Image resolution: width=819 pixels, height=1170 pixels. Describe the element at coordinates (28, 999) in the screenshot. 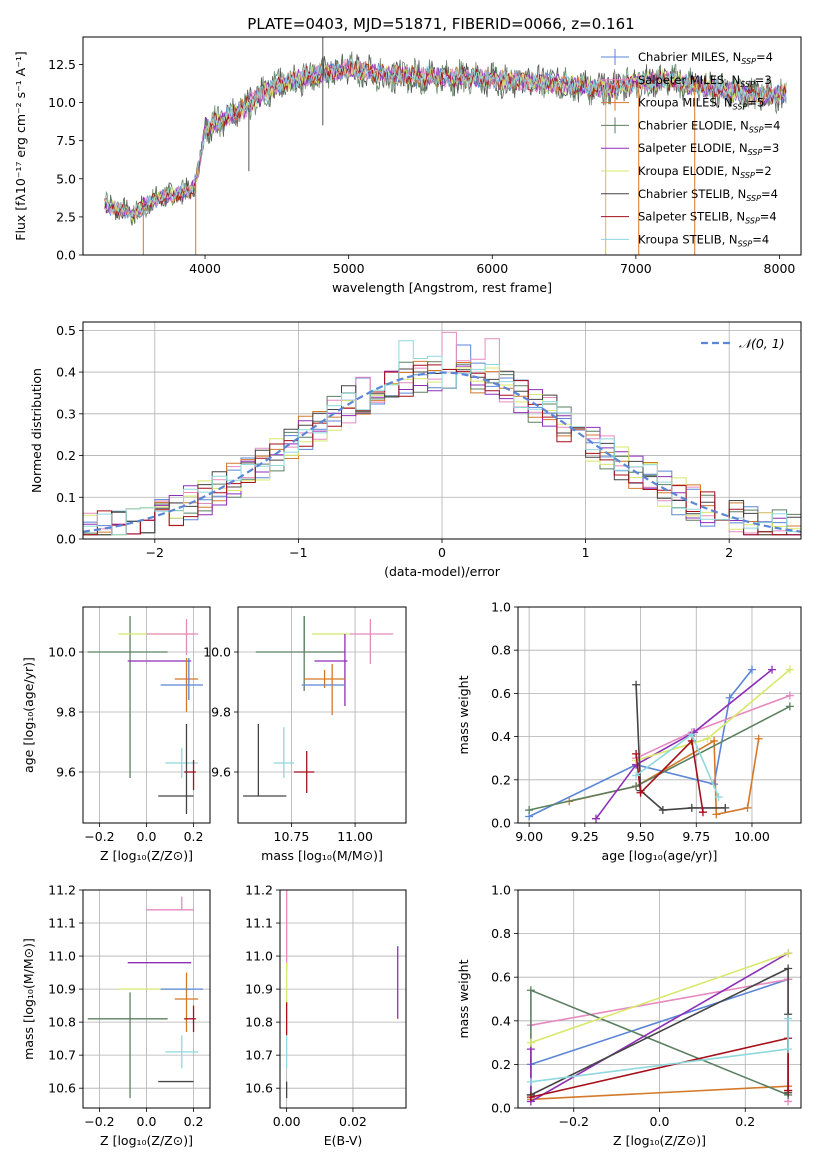

I see `y-axis-label: mass [log₁₀(M/M⊙)]` at that location.